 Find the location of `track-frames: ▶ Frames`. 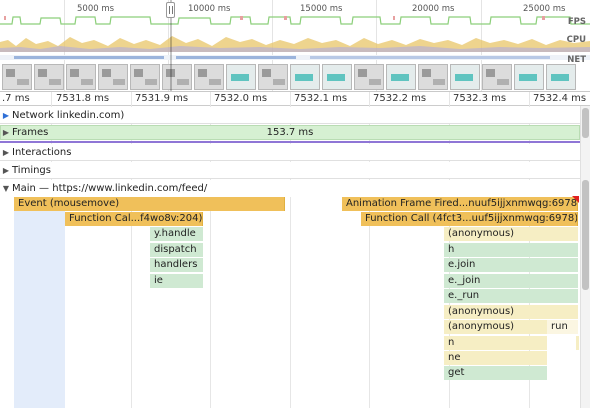

track-frames: ▶ Frames is located at coordinates (30, 132).